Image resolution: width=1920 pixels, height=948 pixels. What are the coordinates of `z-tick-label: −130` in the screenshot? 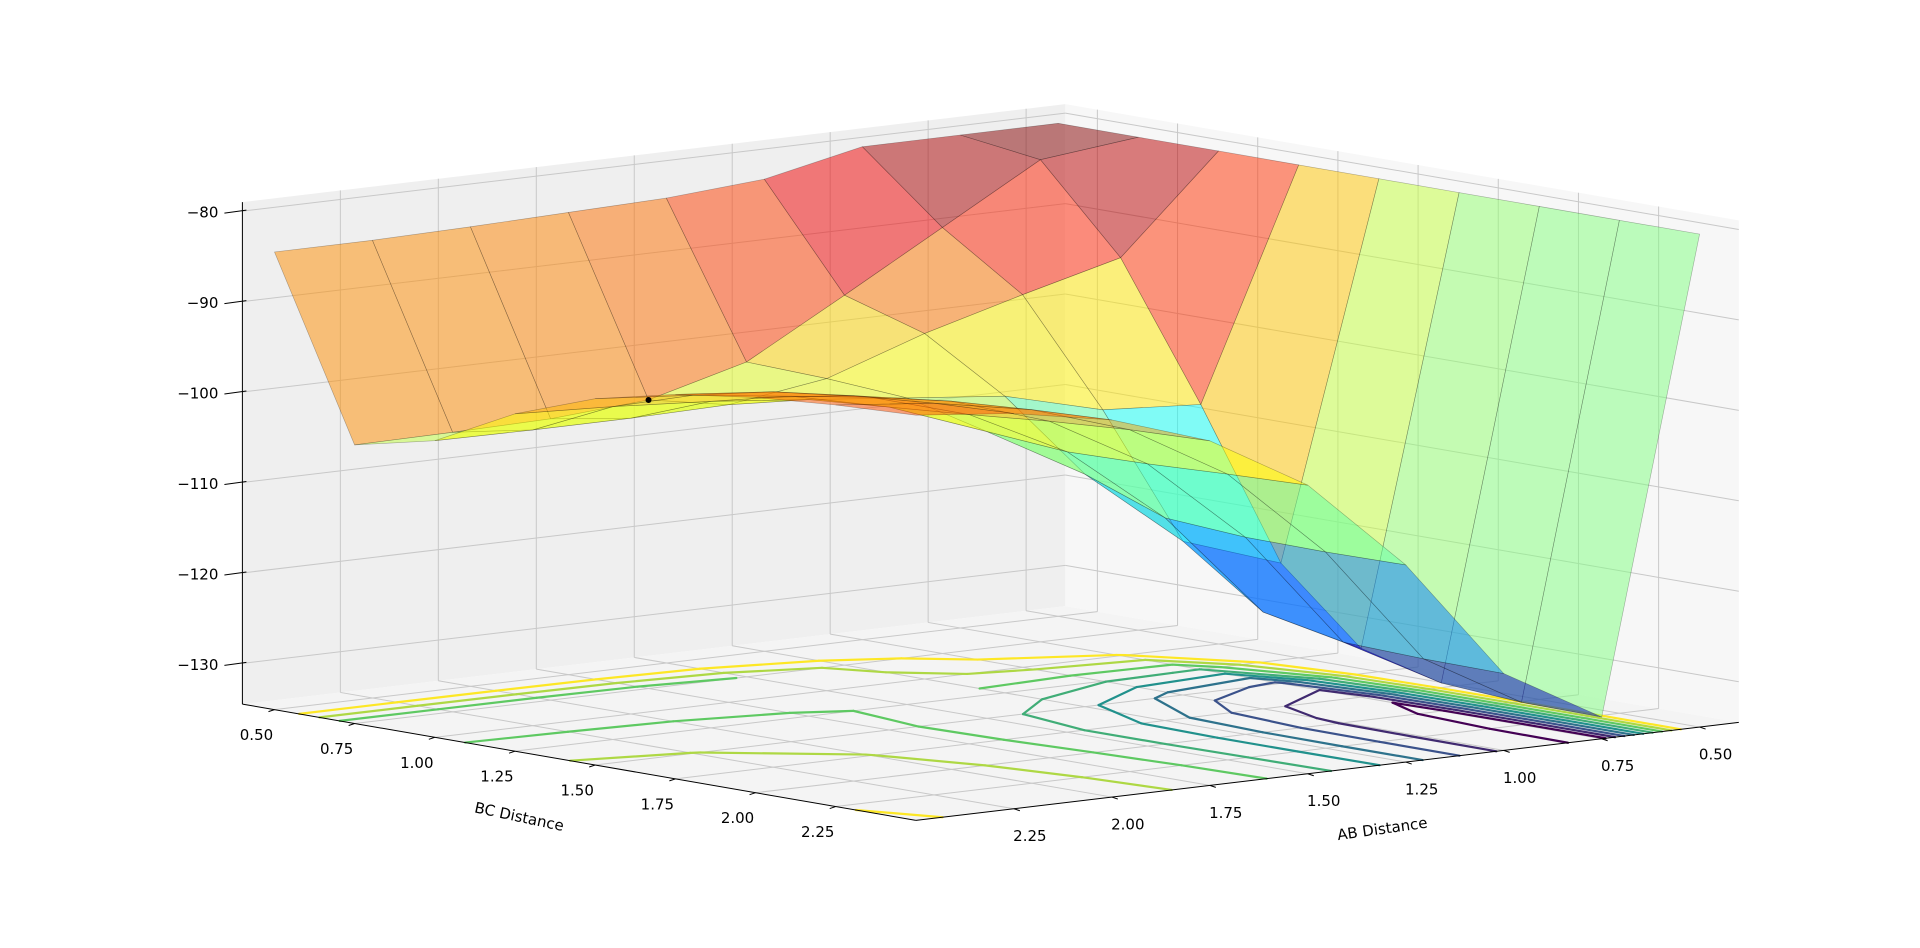 It's located at (197, 665).